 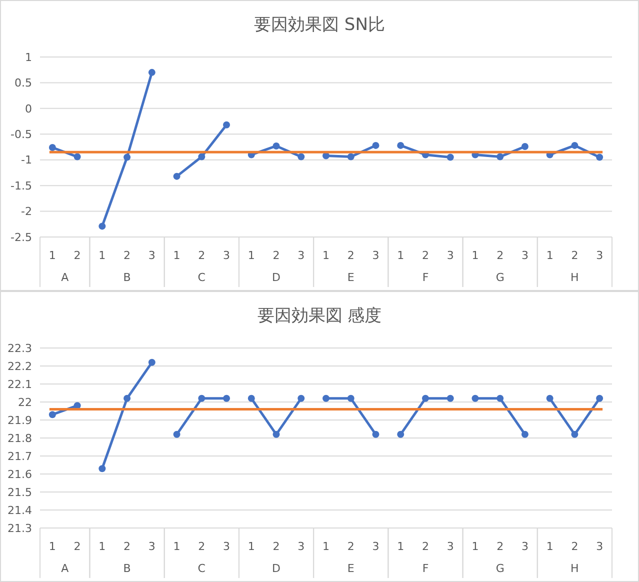 What do you see at coordinates (21, 134) in the screenshot?
I see `y-tick-label: -0.5` at bounding box center [21, 134].